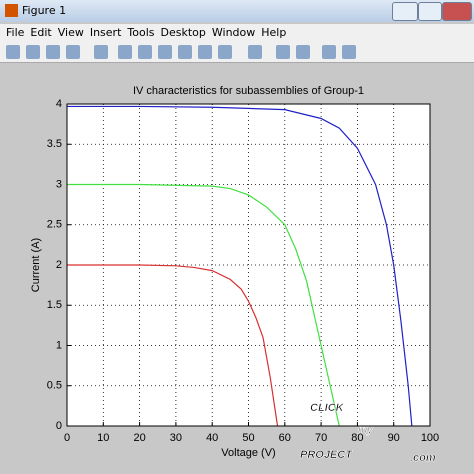 This screenshot has width=474, height=474. Describe the element at coordinates (326, 455) in the screenshot. I see `watermark: PROJECT` at that location.